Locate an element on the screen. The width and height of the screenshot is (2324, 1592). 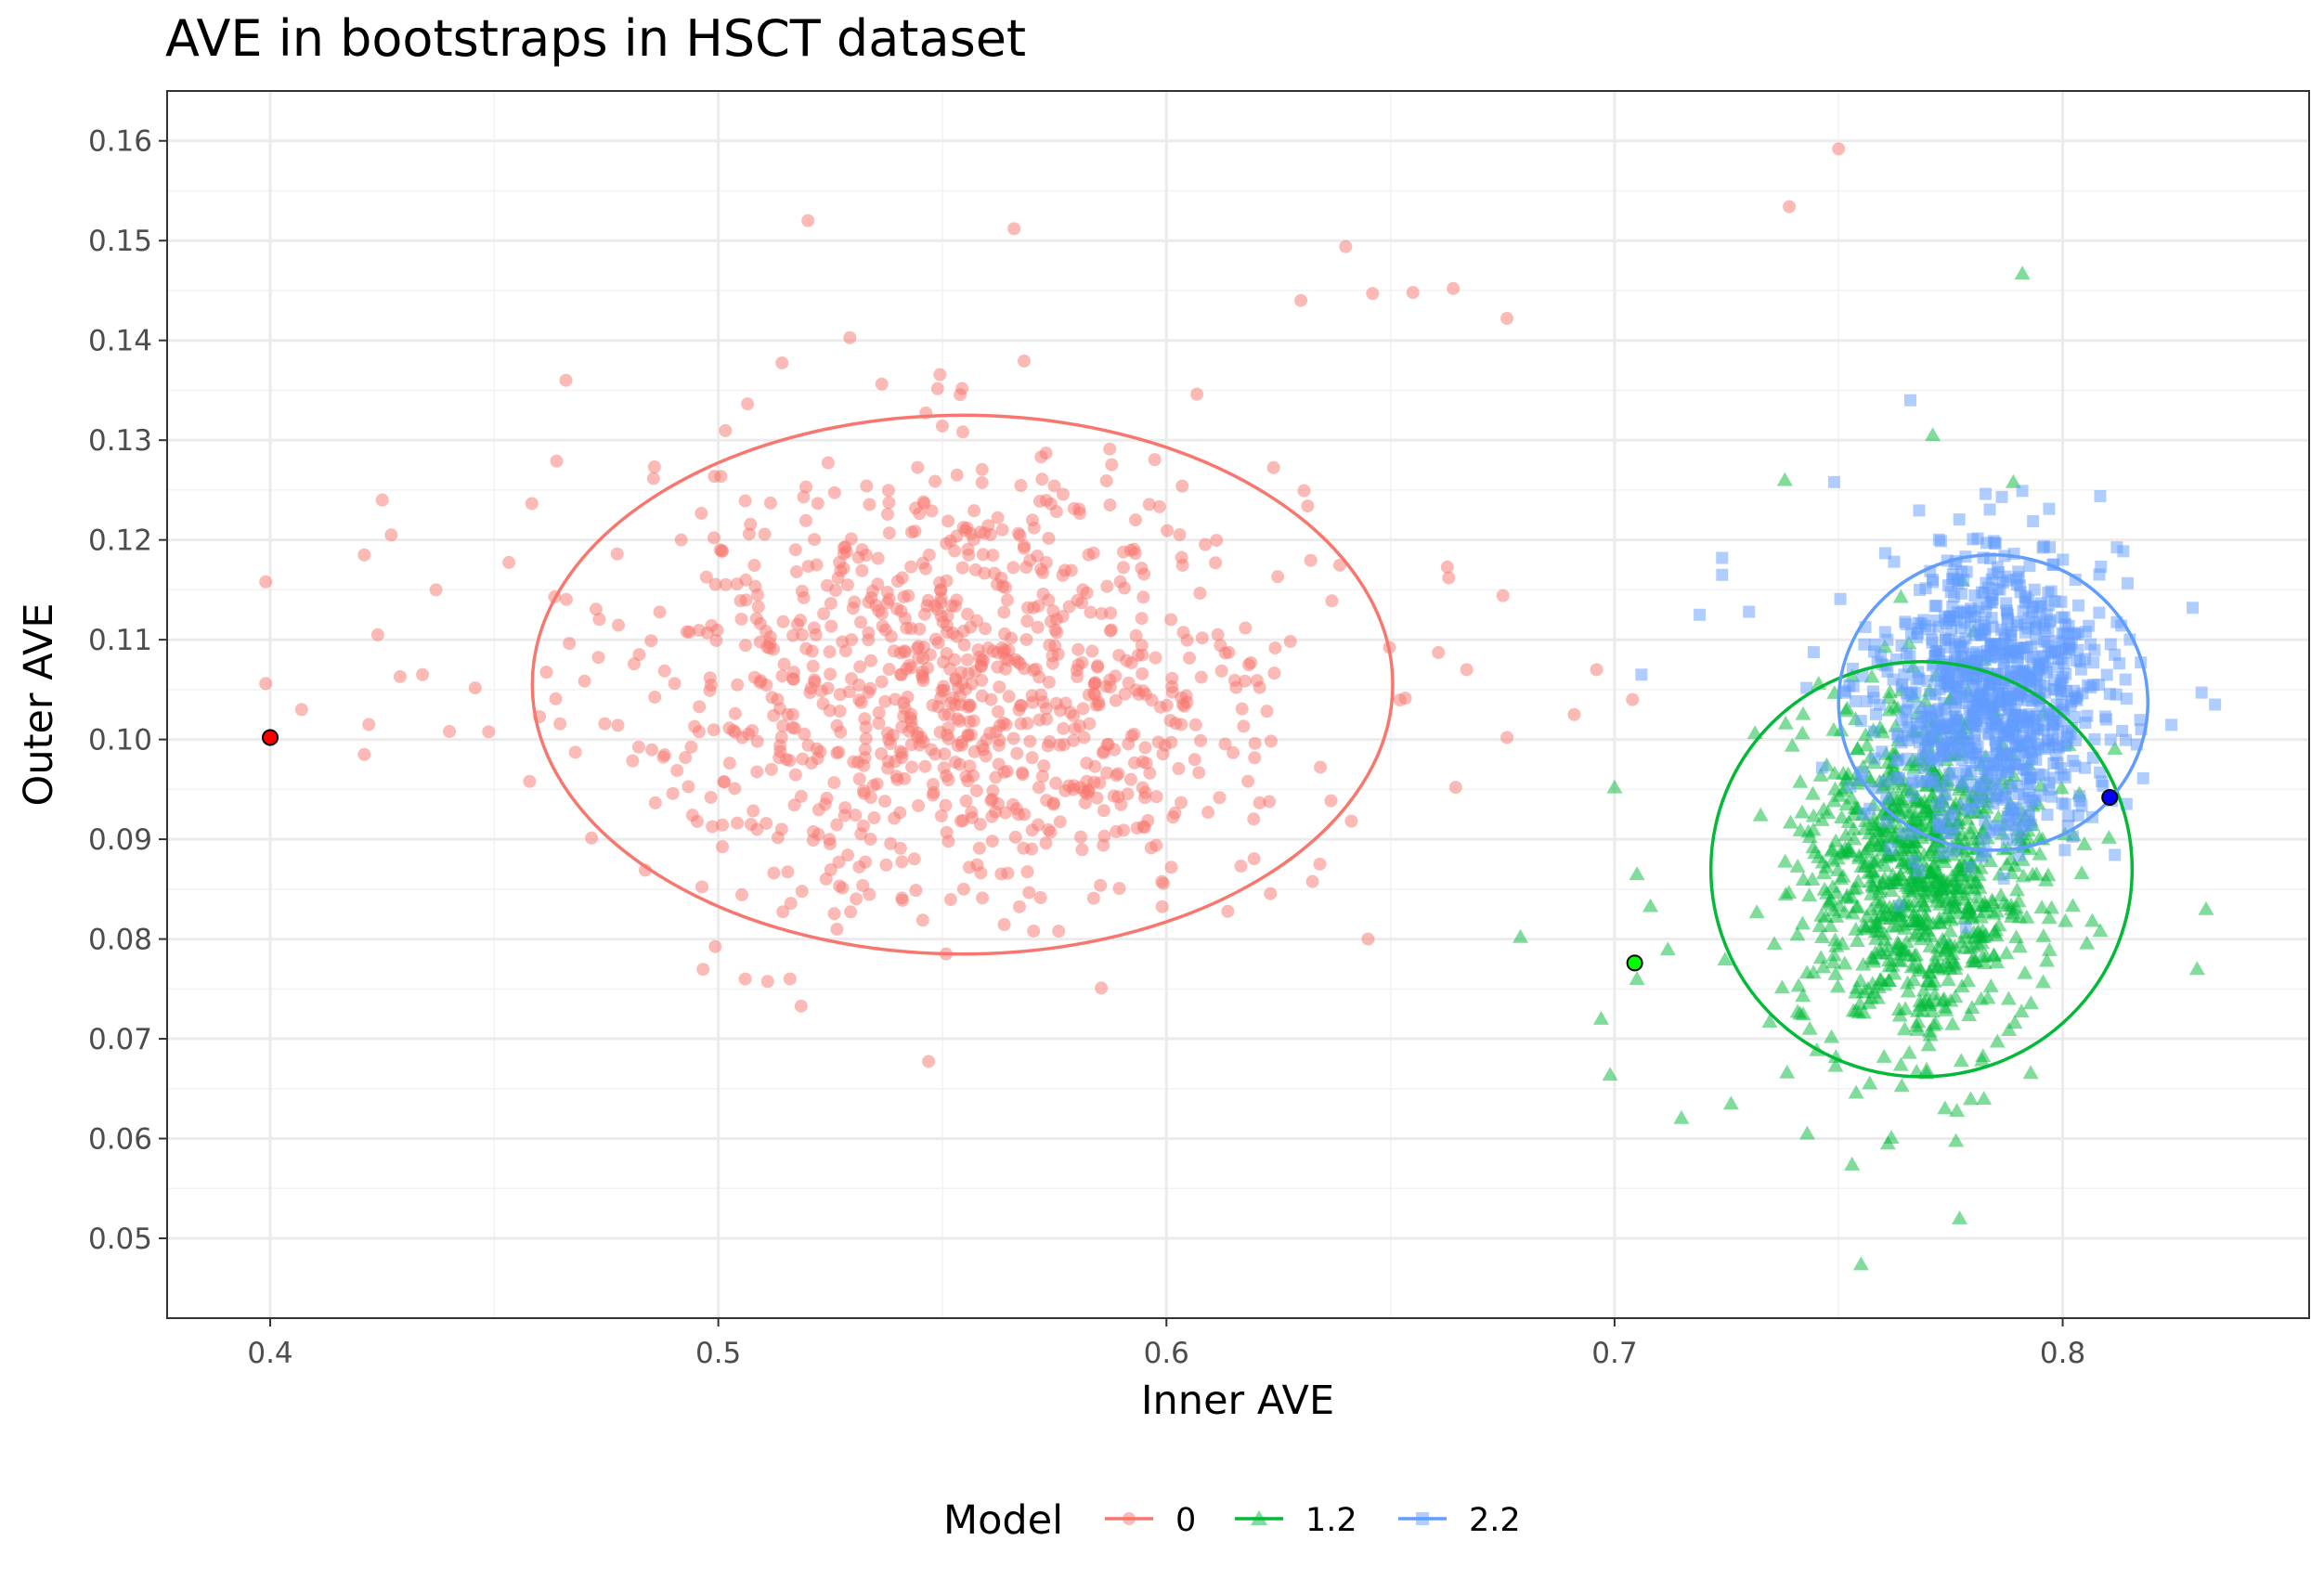
legend-key-1.2: 1.2 is located at coordinates (1296, 1520).